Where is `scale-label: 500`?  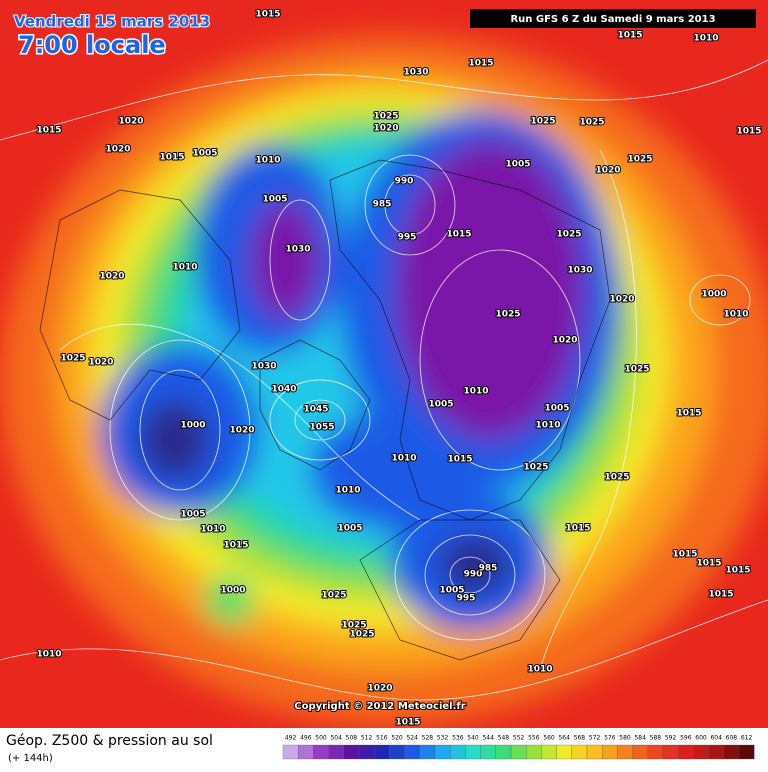
scale-label: 500 is located at coordinates (321, 738).